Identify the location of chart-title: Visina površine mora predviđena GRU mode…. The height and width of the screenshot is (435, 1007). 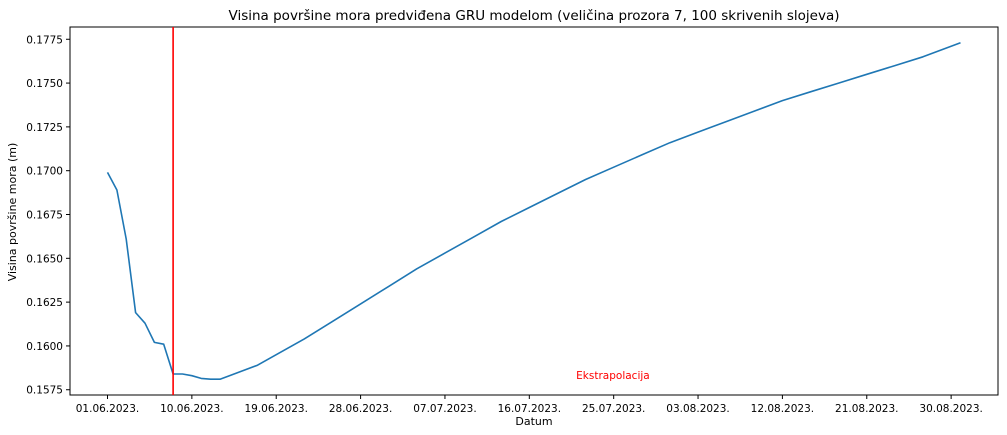
(534, 16).